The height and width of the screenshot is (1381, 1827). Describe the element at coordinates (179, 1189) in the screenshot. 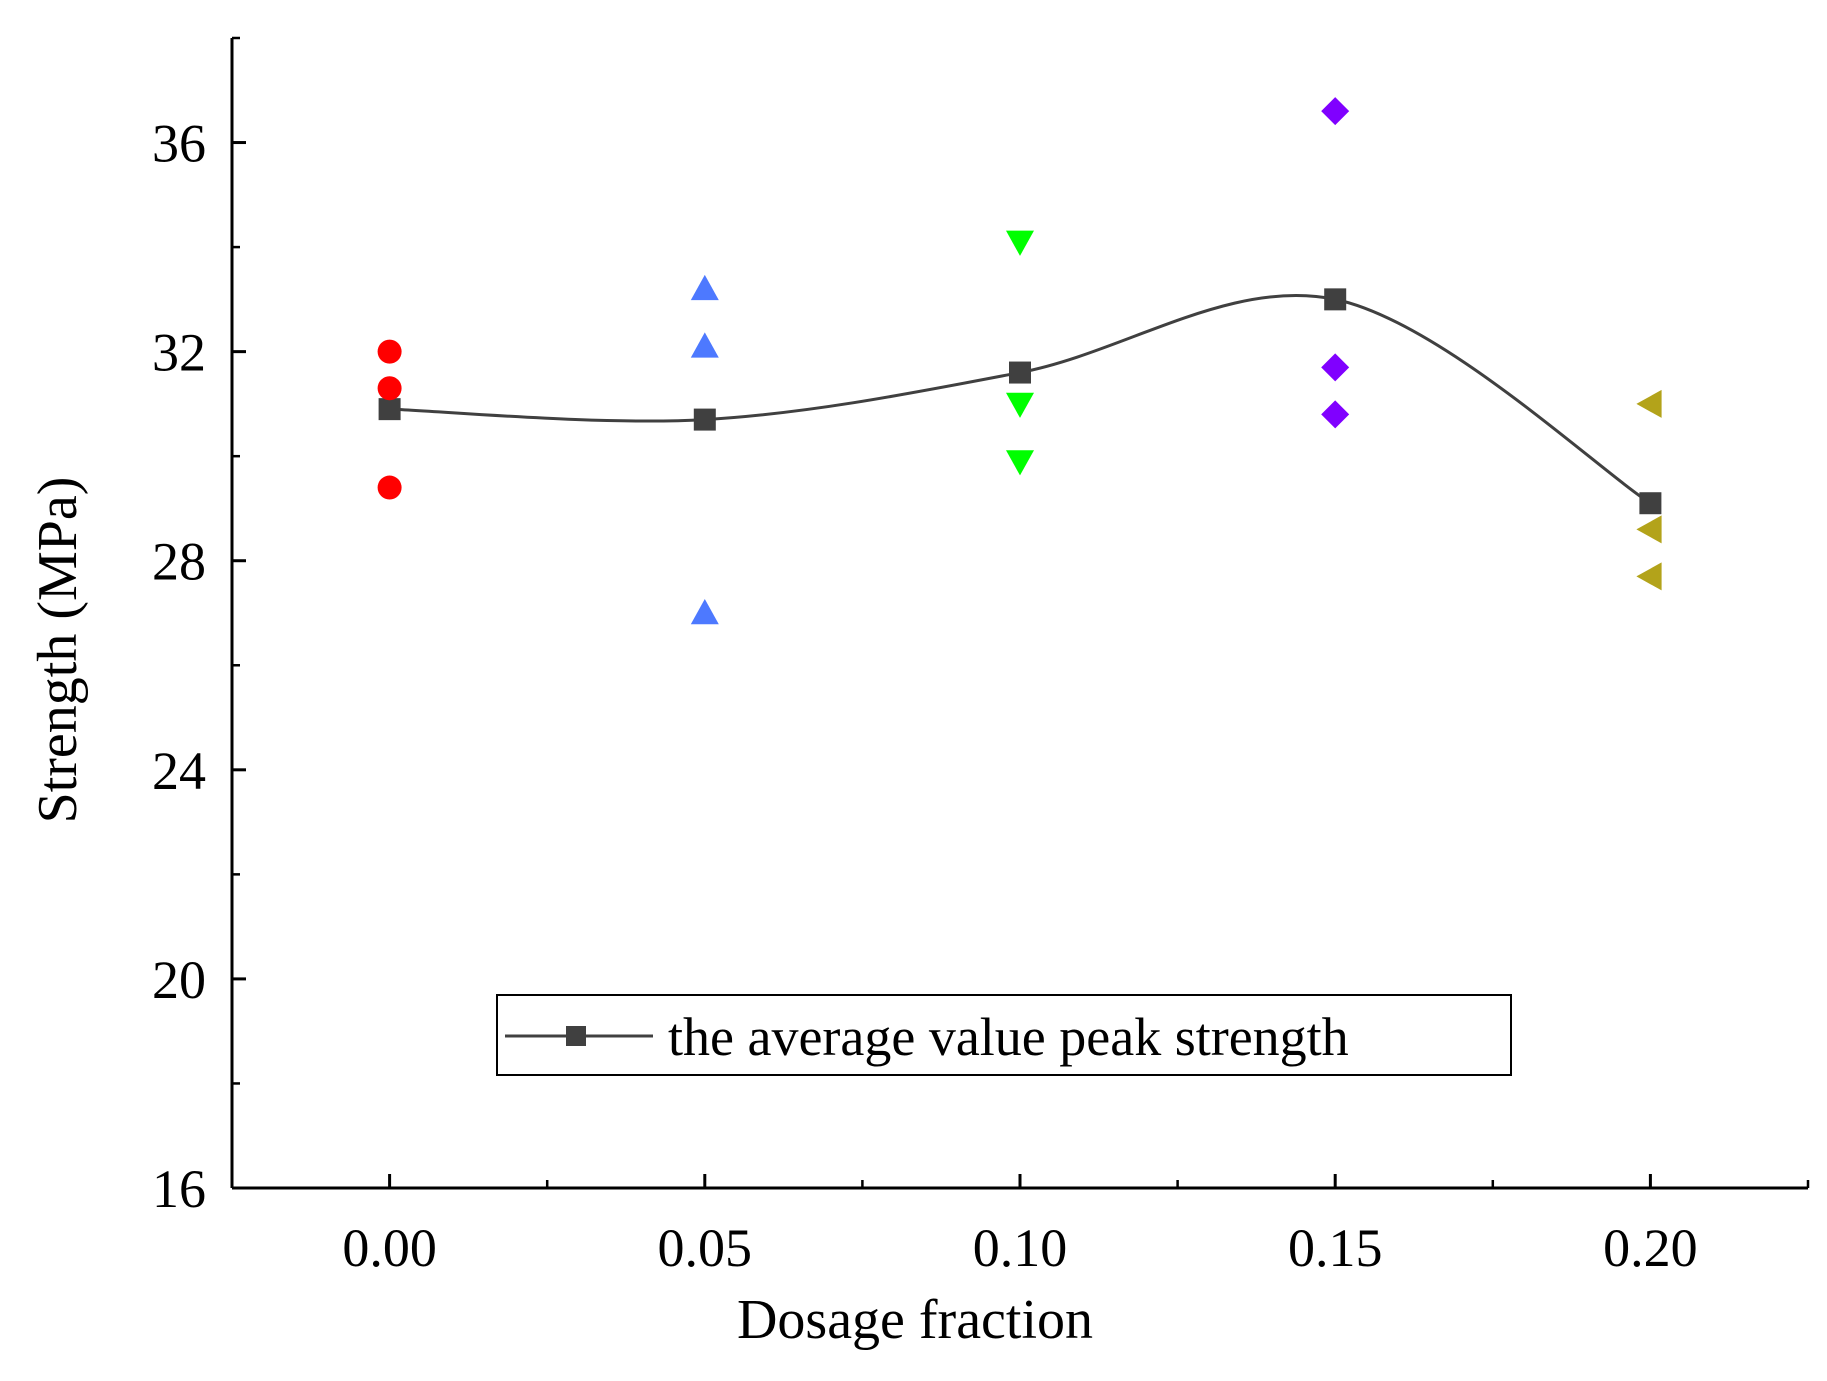

I see `y-tick-label: 16` at that location.